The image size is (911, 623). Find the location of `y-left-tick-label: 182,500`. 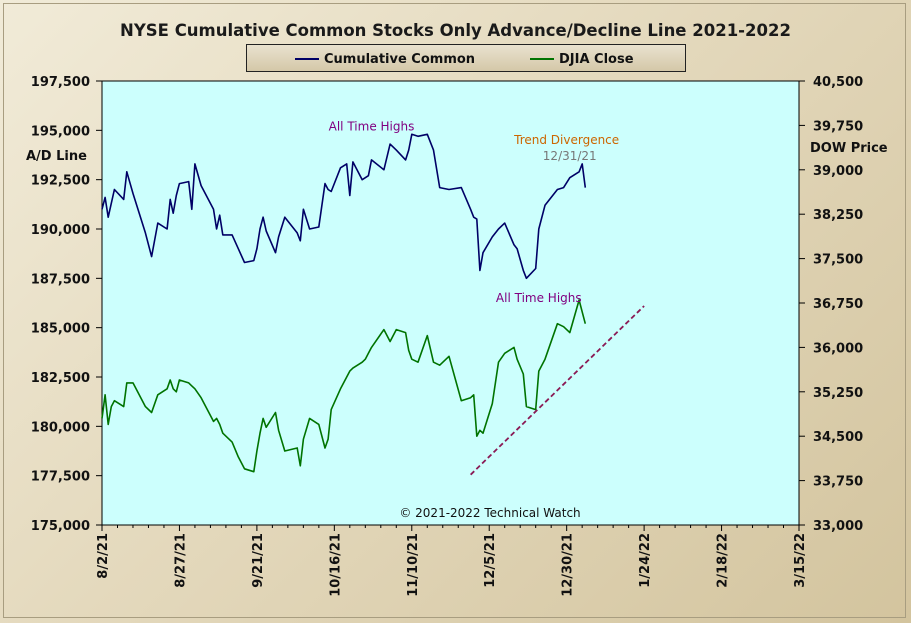

y-left-tick-label: 182,500 is located at coordinates (60, 378).